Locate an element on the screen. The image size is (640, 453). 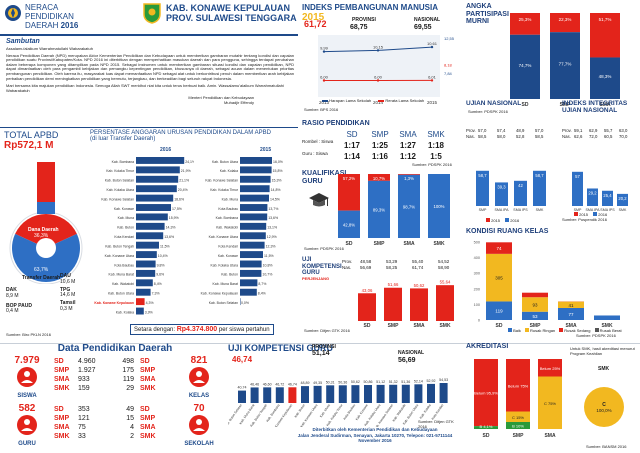
kondisi-bar-rusak-sedang is located at coordinates (535, 295).